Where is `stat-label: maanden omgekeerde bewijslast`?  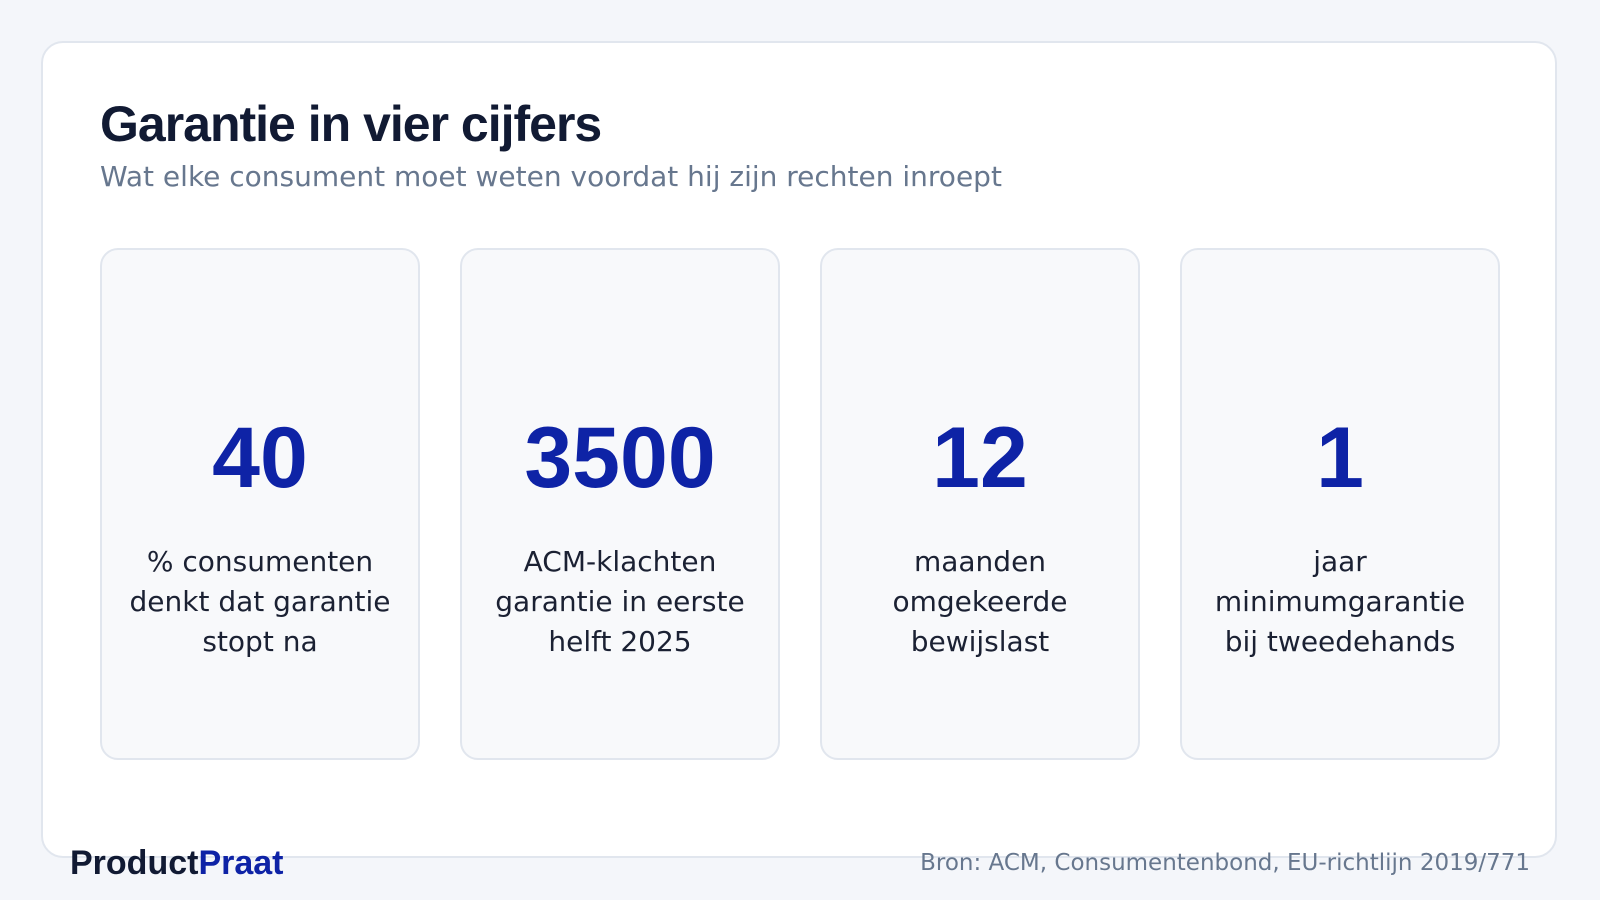 stat-label: maanden omgekeerde bewijslast is located at coordinates (980, 601).